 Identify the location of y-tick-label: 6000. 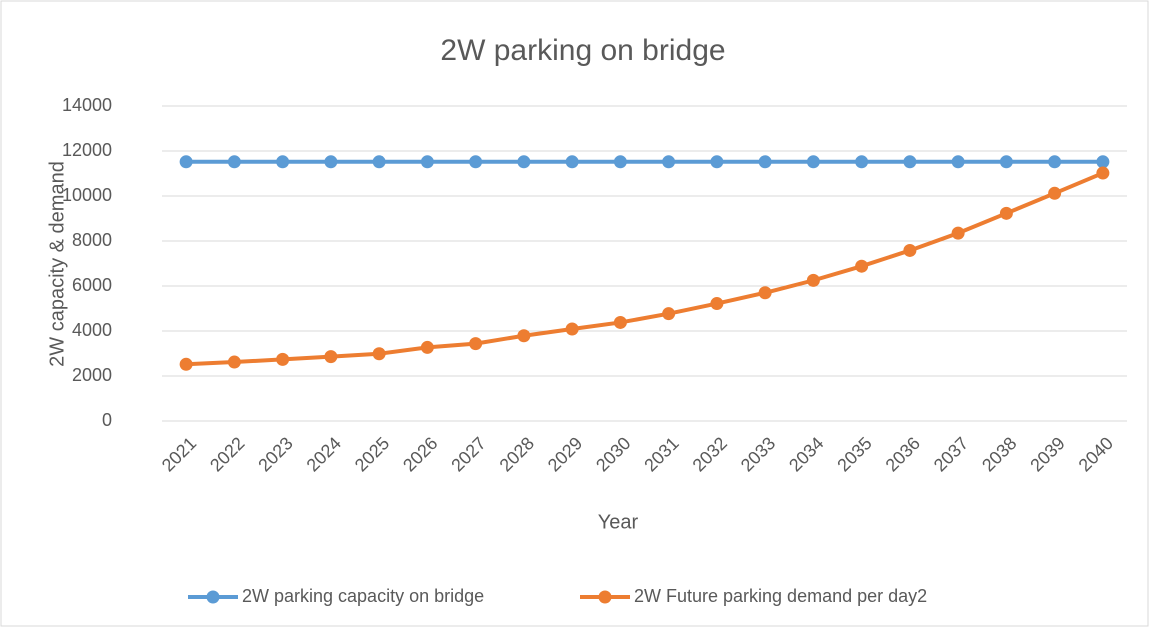
(92, 285).